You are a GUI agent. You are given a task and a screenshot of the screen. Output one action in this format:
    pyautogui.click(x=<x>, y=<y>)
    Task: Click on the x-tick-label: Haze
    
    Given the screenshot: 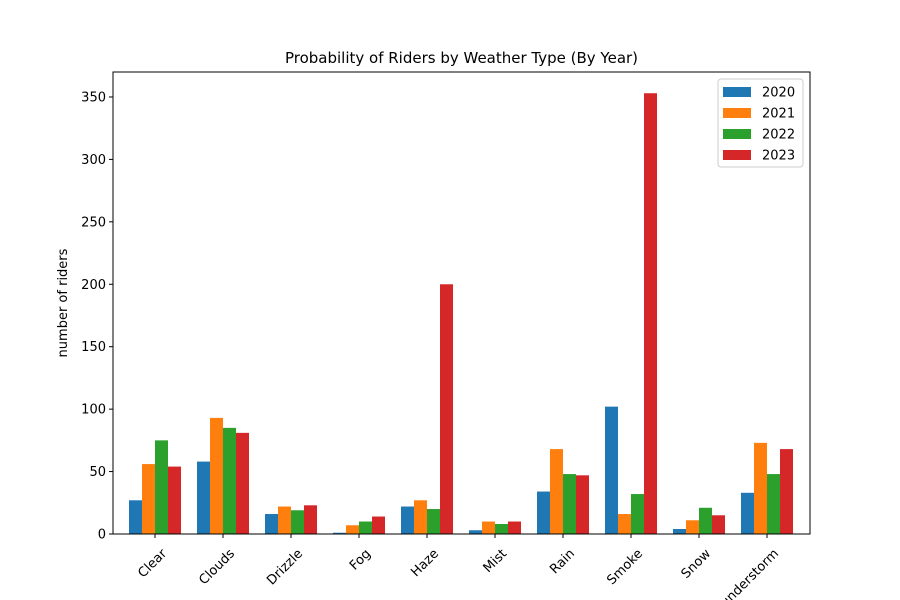 What is the action you would take?
    pyautogui.click(x=425, y=563)
    